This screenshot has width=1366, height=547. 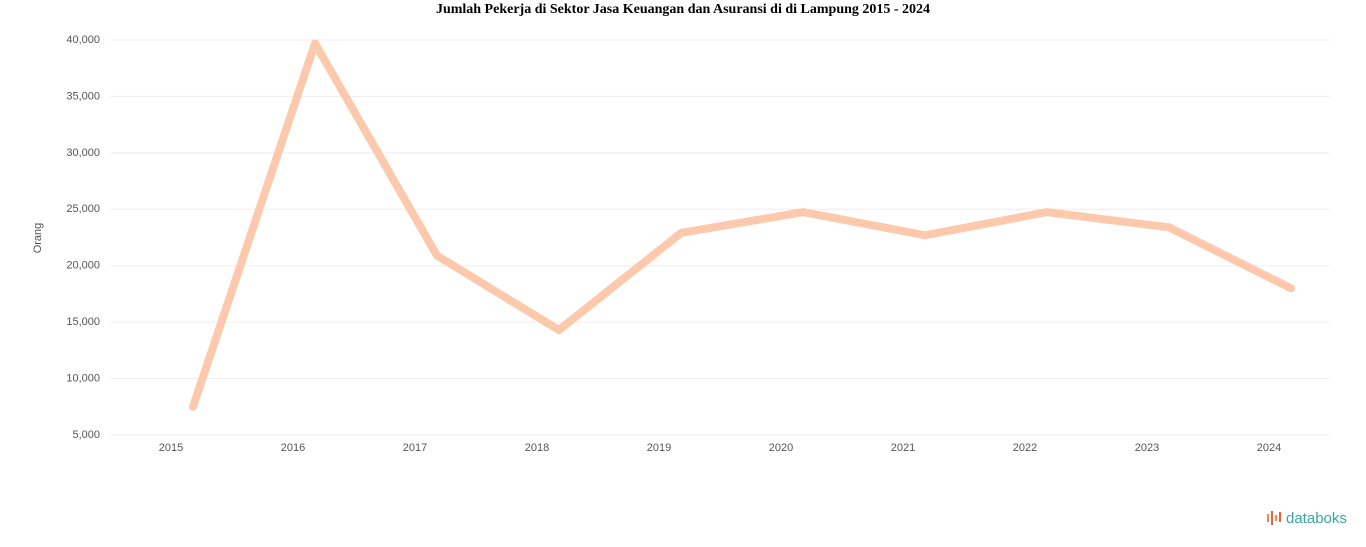 What do you see at coordinates (83, 153) in the screenshot?
I see `y-tick-label: 30,000` at bounding box center [83, 153].